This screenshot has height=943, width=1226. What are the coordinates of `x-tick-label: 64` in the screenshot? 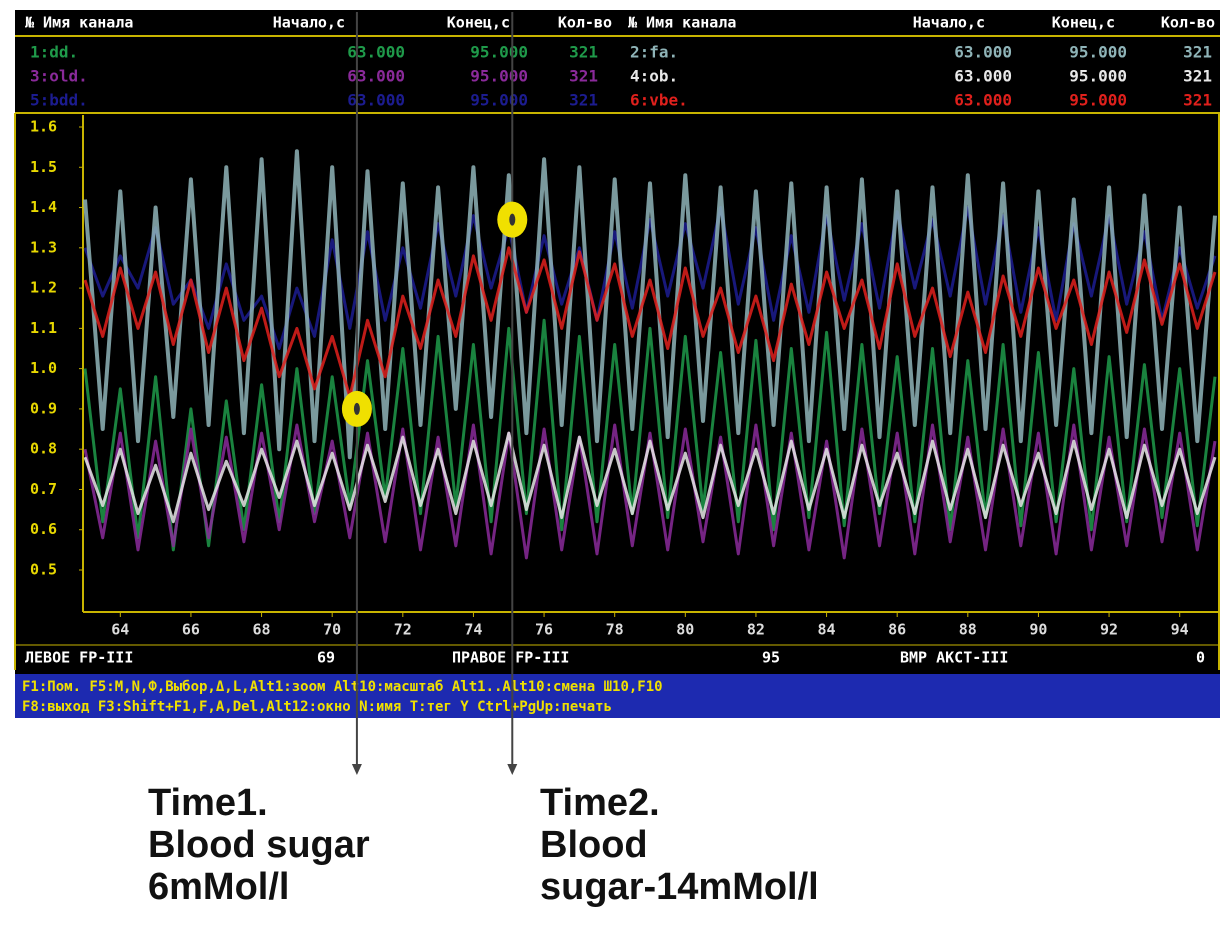 It's located at (120, 630).